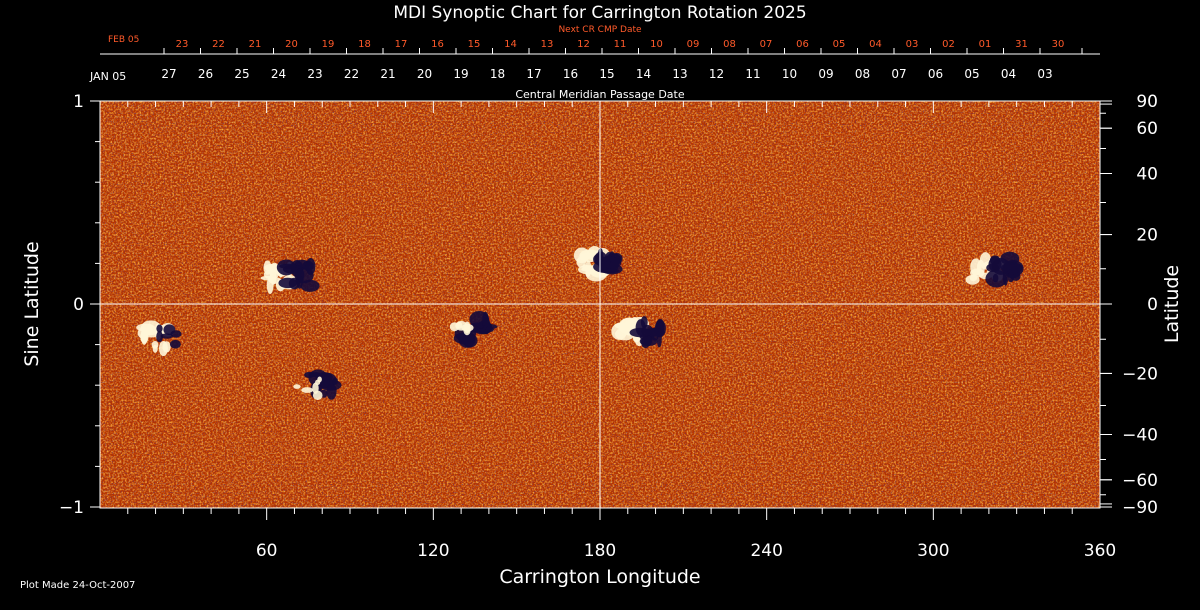 This screenshot has width=1200, height=610. What do you see at coordinates (433, 551) in the screenshot?
I see `x-tick-label: 120` at bounding box center [433, 551].